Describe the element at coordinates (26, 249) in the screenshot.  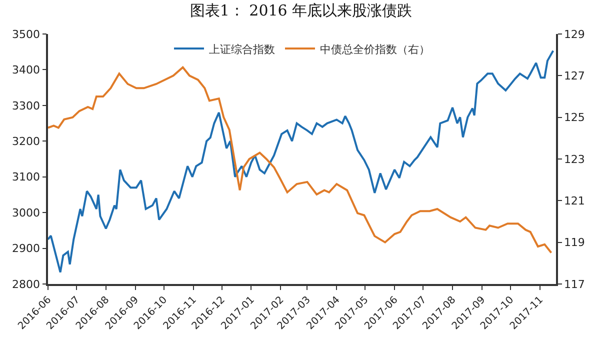
I see `y-tick-label: 2900` at that location.